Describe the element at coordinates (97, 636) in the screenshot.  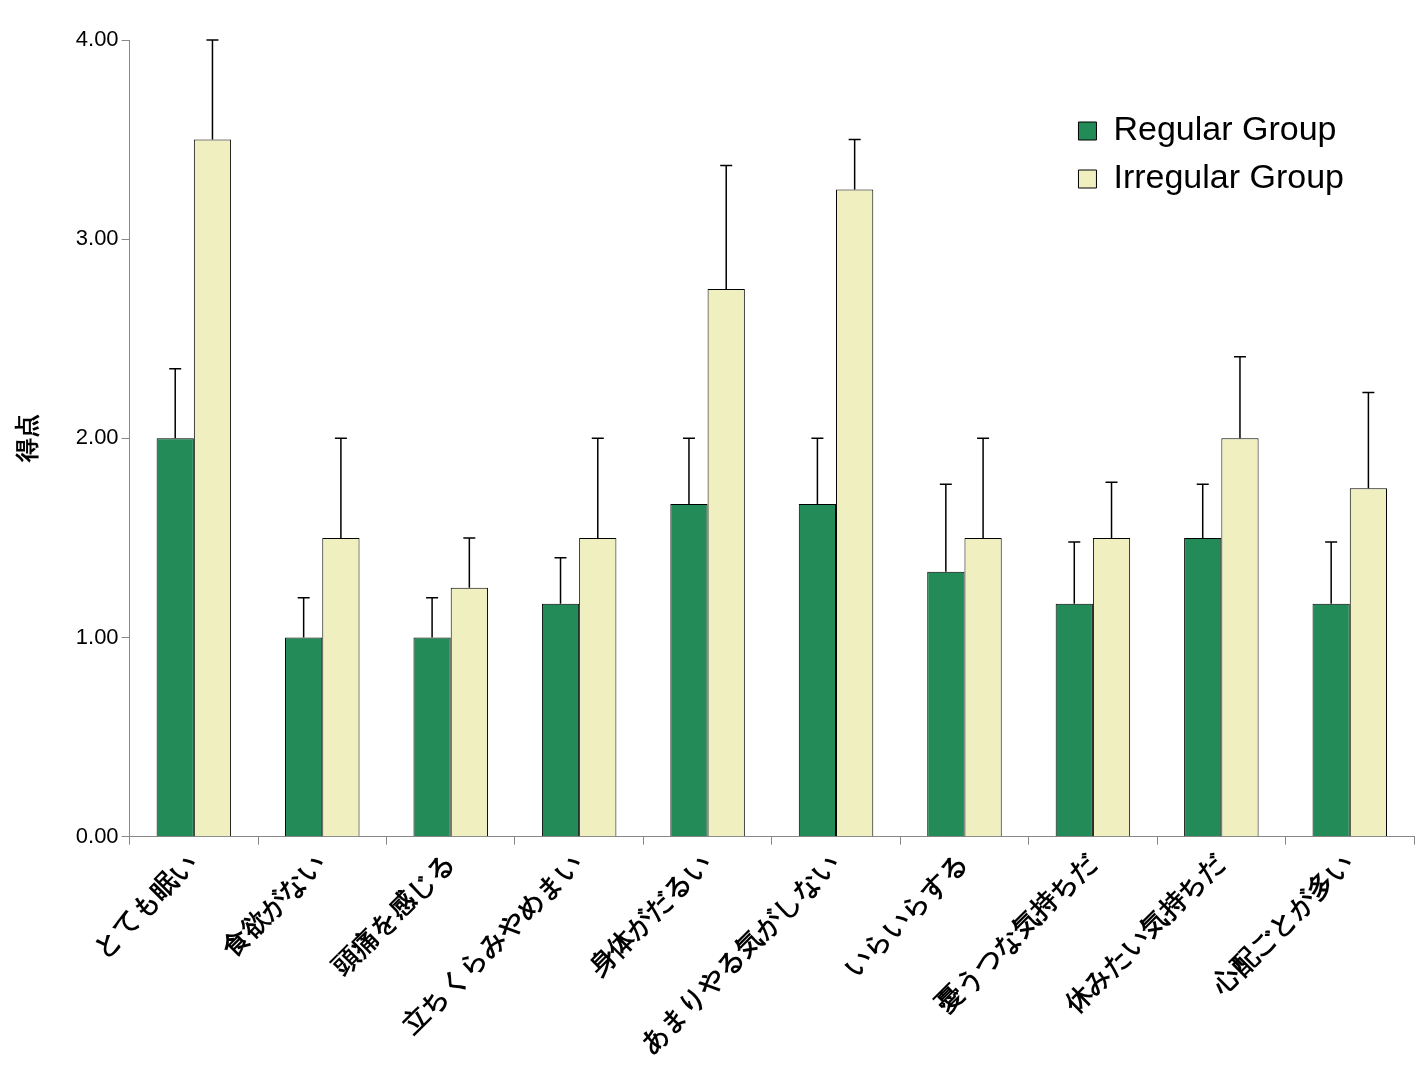
I see `y-tick-label: 1.00` at that location.